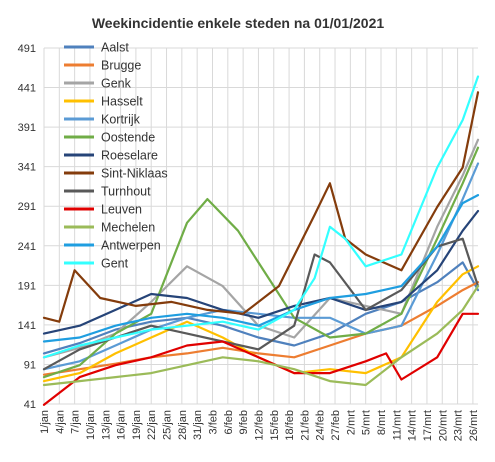  Describe the element at coordinates (27, 49) in the screenshot. I see `y-tick-label: 491` at that location.